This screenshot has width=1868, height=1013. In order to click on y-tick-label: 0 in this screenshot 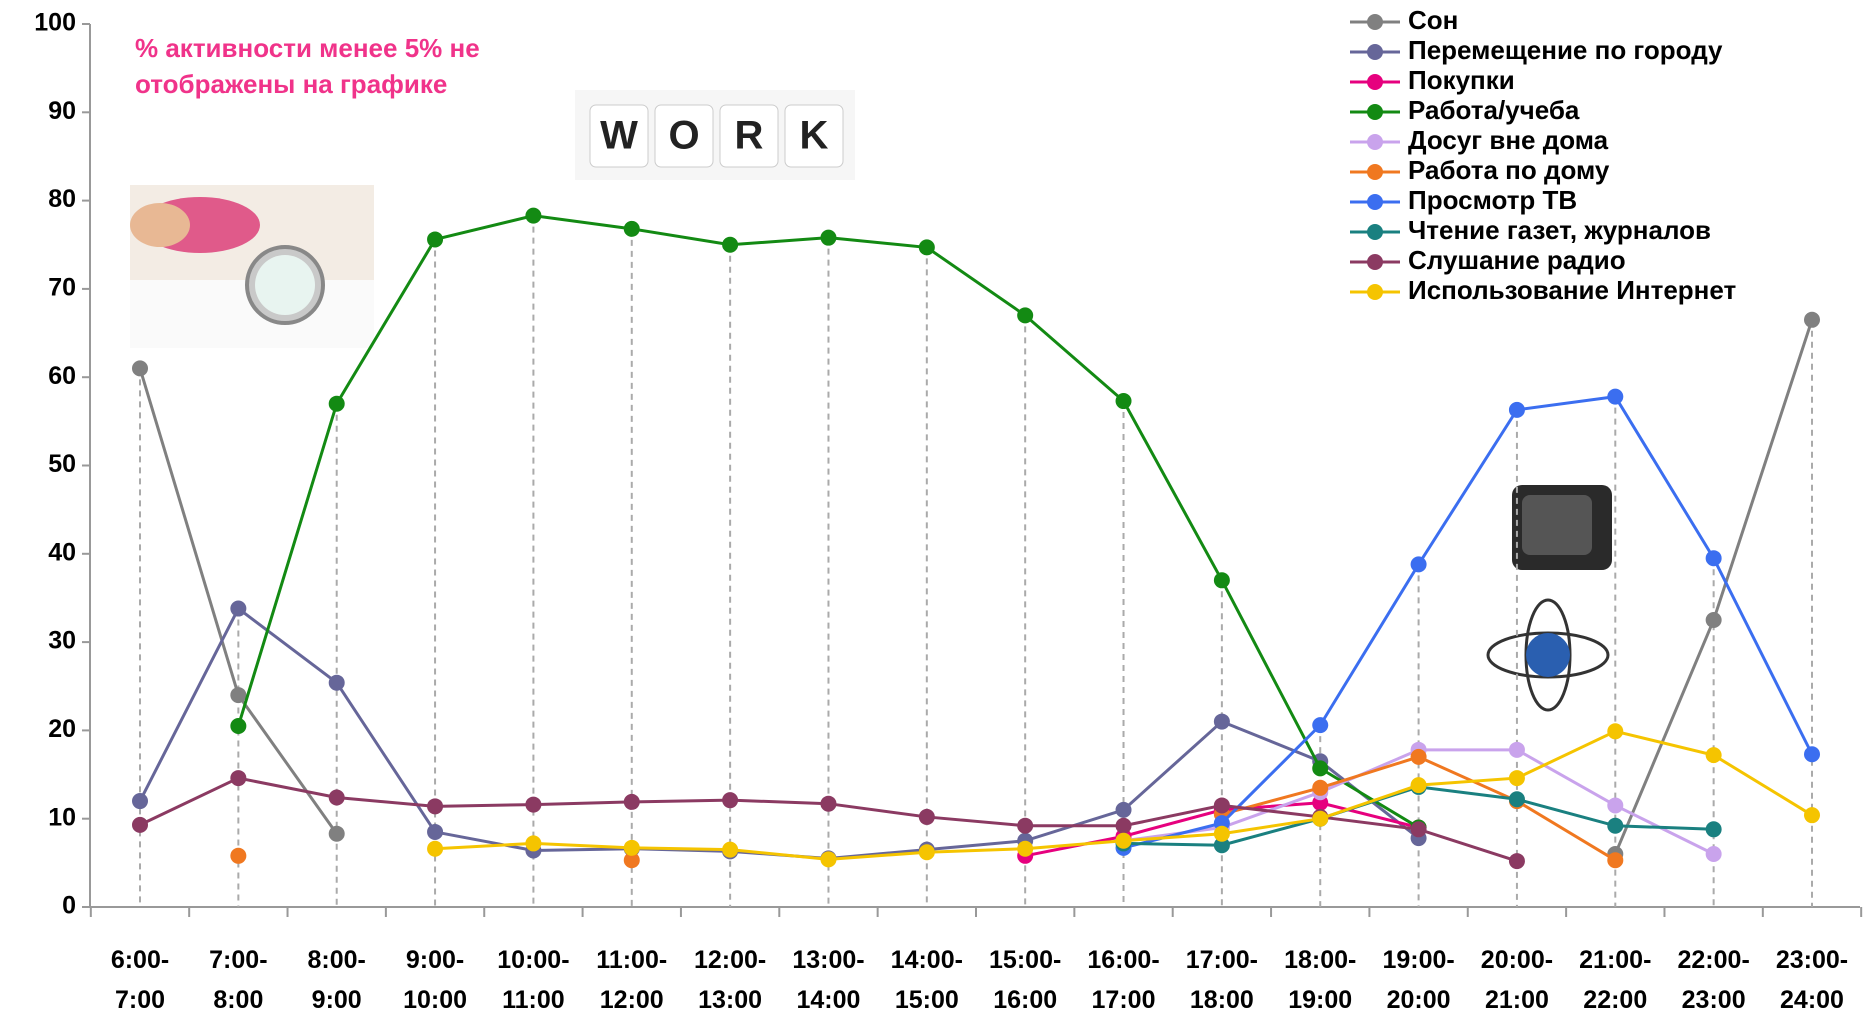, I will do `click(69, 906)`.